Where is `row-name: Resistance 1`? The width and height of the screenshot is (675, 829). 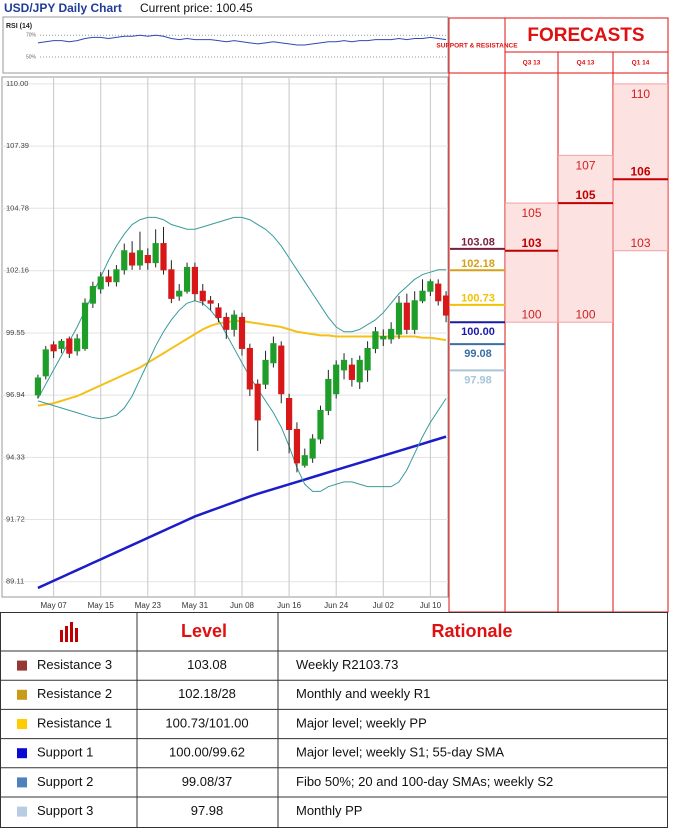 row-name: Resistance 1 is located at coordinates (74, 722).